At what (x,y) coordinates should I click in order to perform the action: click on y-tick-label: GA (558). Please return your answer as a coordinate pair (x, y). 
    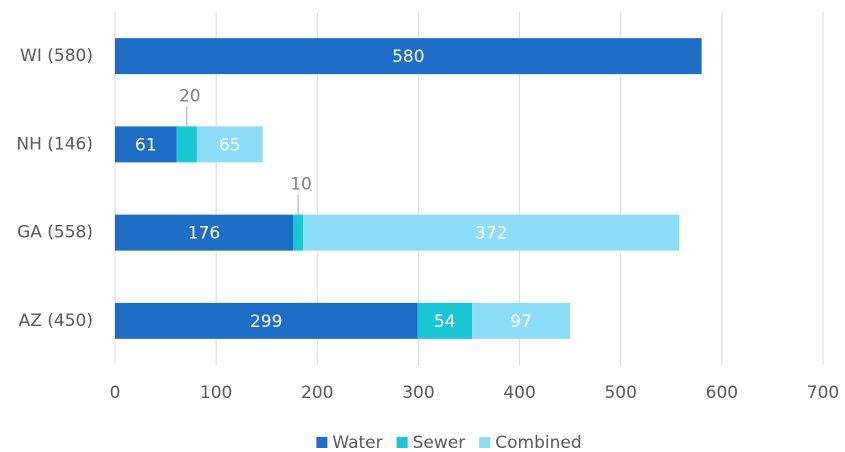
    Looking at the image, I should click on (55, 233).